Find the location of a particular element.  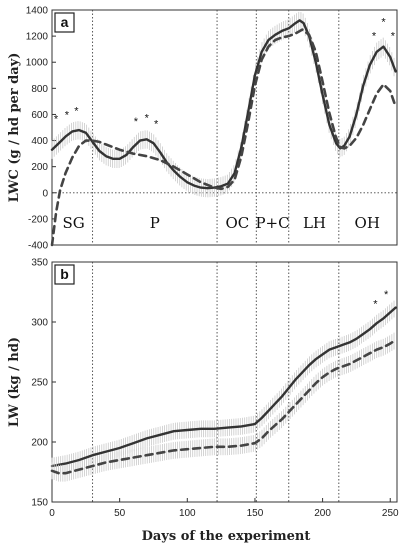

y-tick-label: 1200 is located at coordinates (37, 37).